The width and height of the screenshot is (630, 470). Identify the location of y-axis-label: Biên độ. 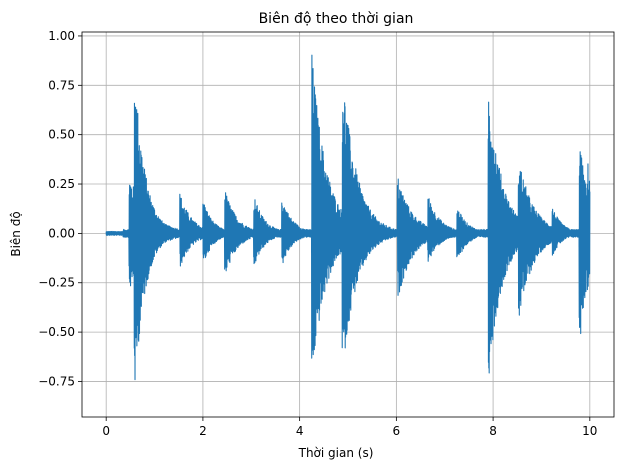
(16, 233).